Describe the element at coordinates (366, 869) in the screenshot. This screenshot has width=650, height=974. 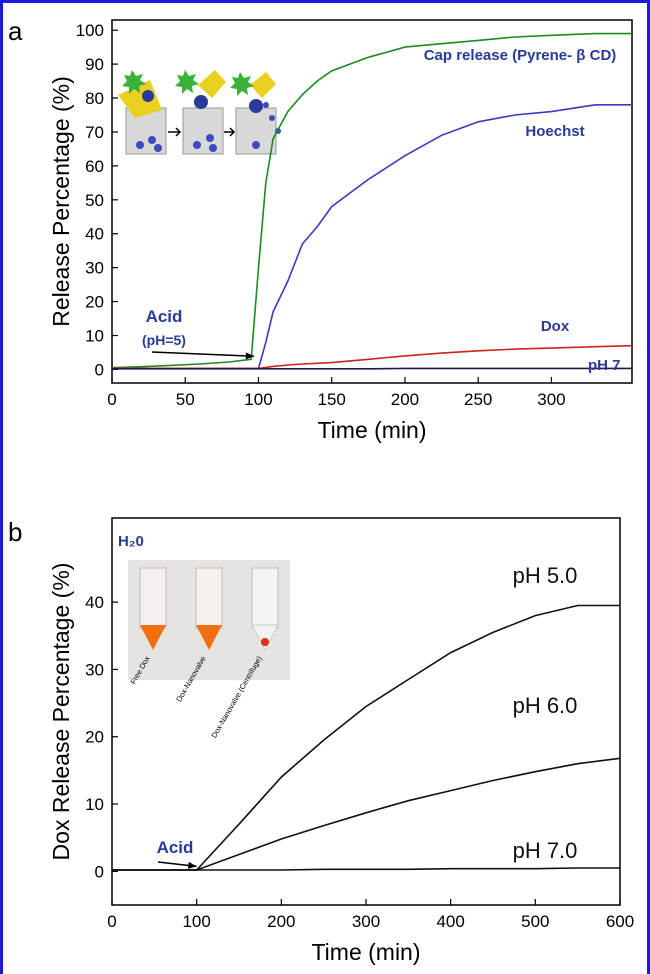
I see `series-line` at that location.